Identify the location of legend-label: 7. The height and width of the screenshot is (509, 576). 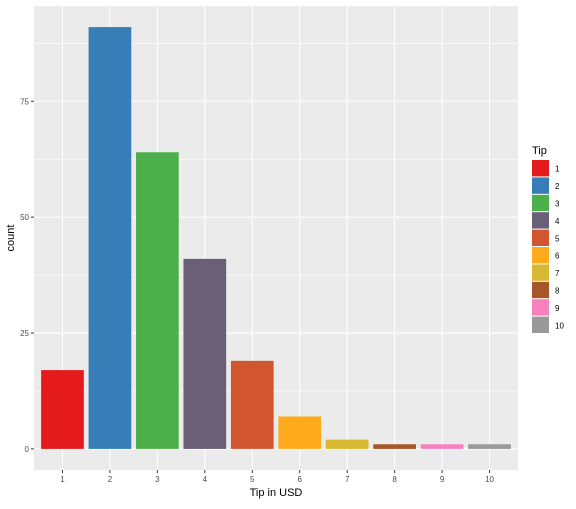
(557, 273).